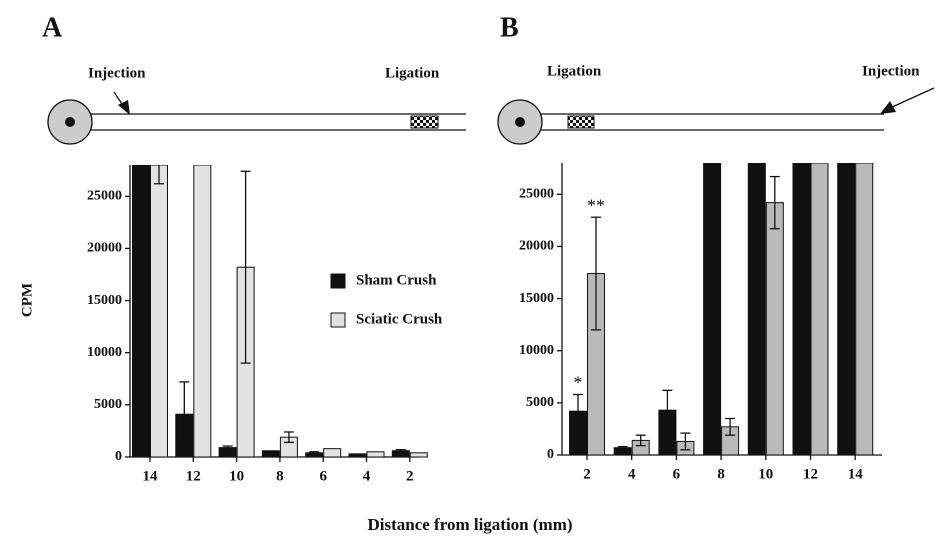 The height and width of the screenshot is (539, 939). Describe the element at coordinates (509, 27) in the screenshot. I see `panel-label: B` at that location.